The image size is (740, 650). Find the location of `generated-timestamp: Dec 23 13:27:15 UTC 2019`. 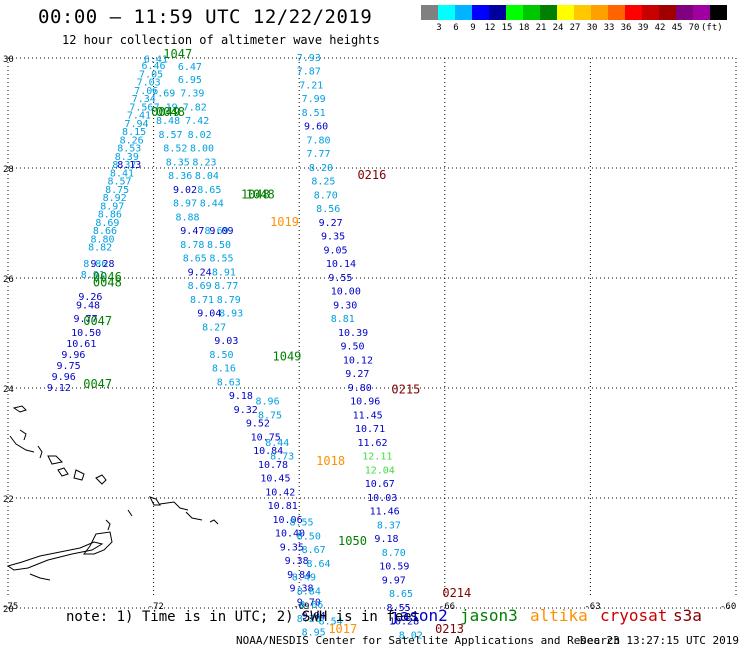

generated-timestamp: Dec 23 13:27:15 UTC 2019 is located at coordinates (659, 640).